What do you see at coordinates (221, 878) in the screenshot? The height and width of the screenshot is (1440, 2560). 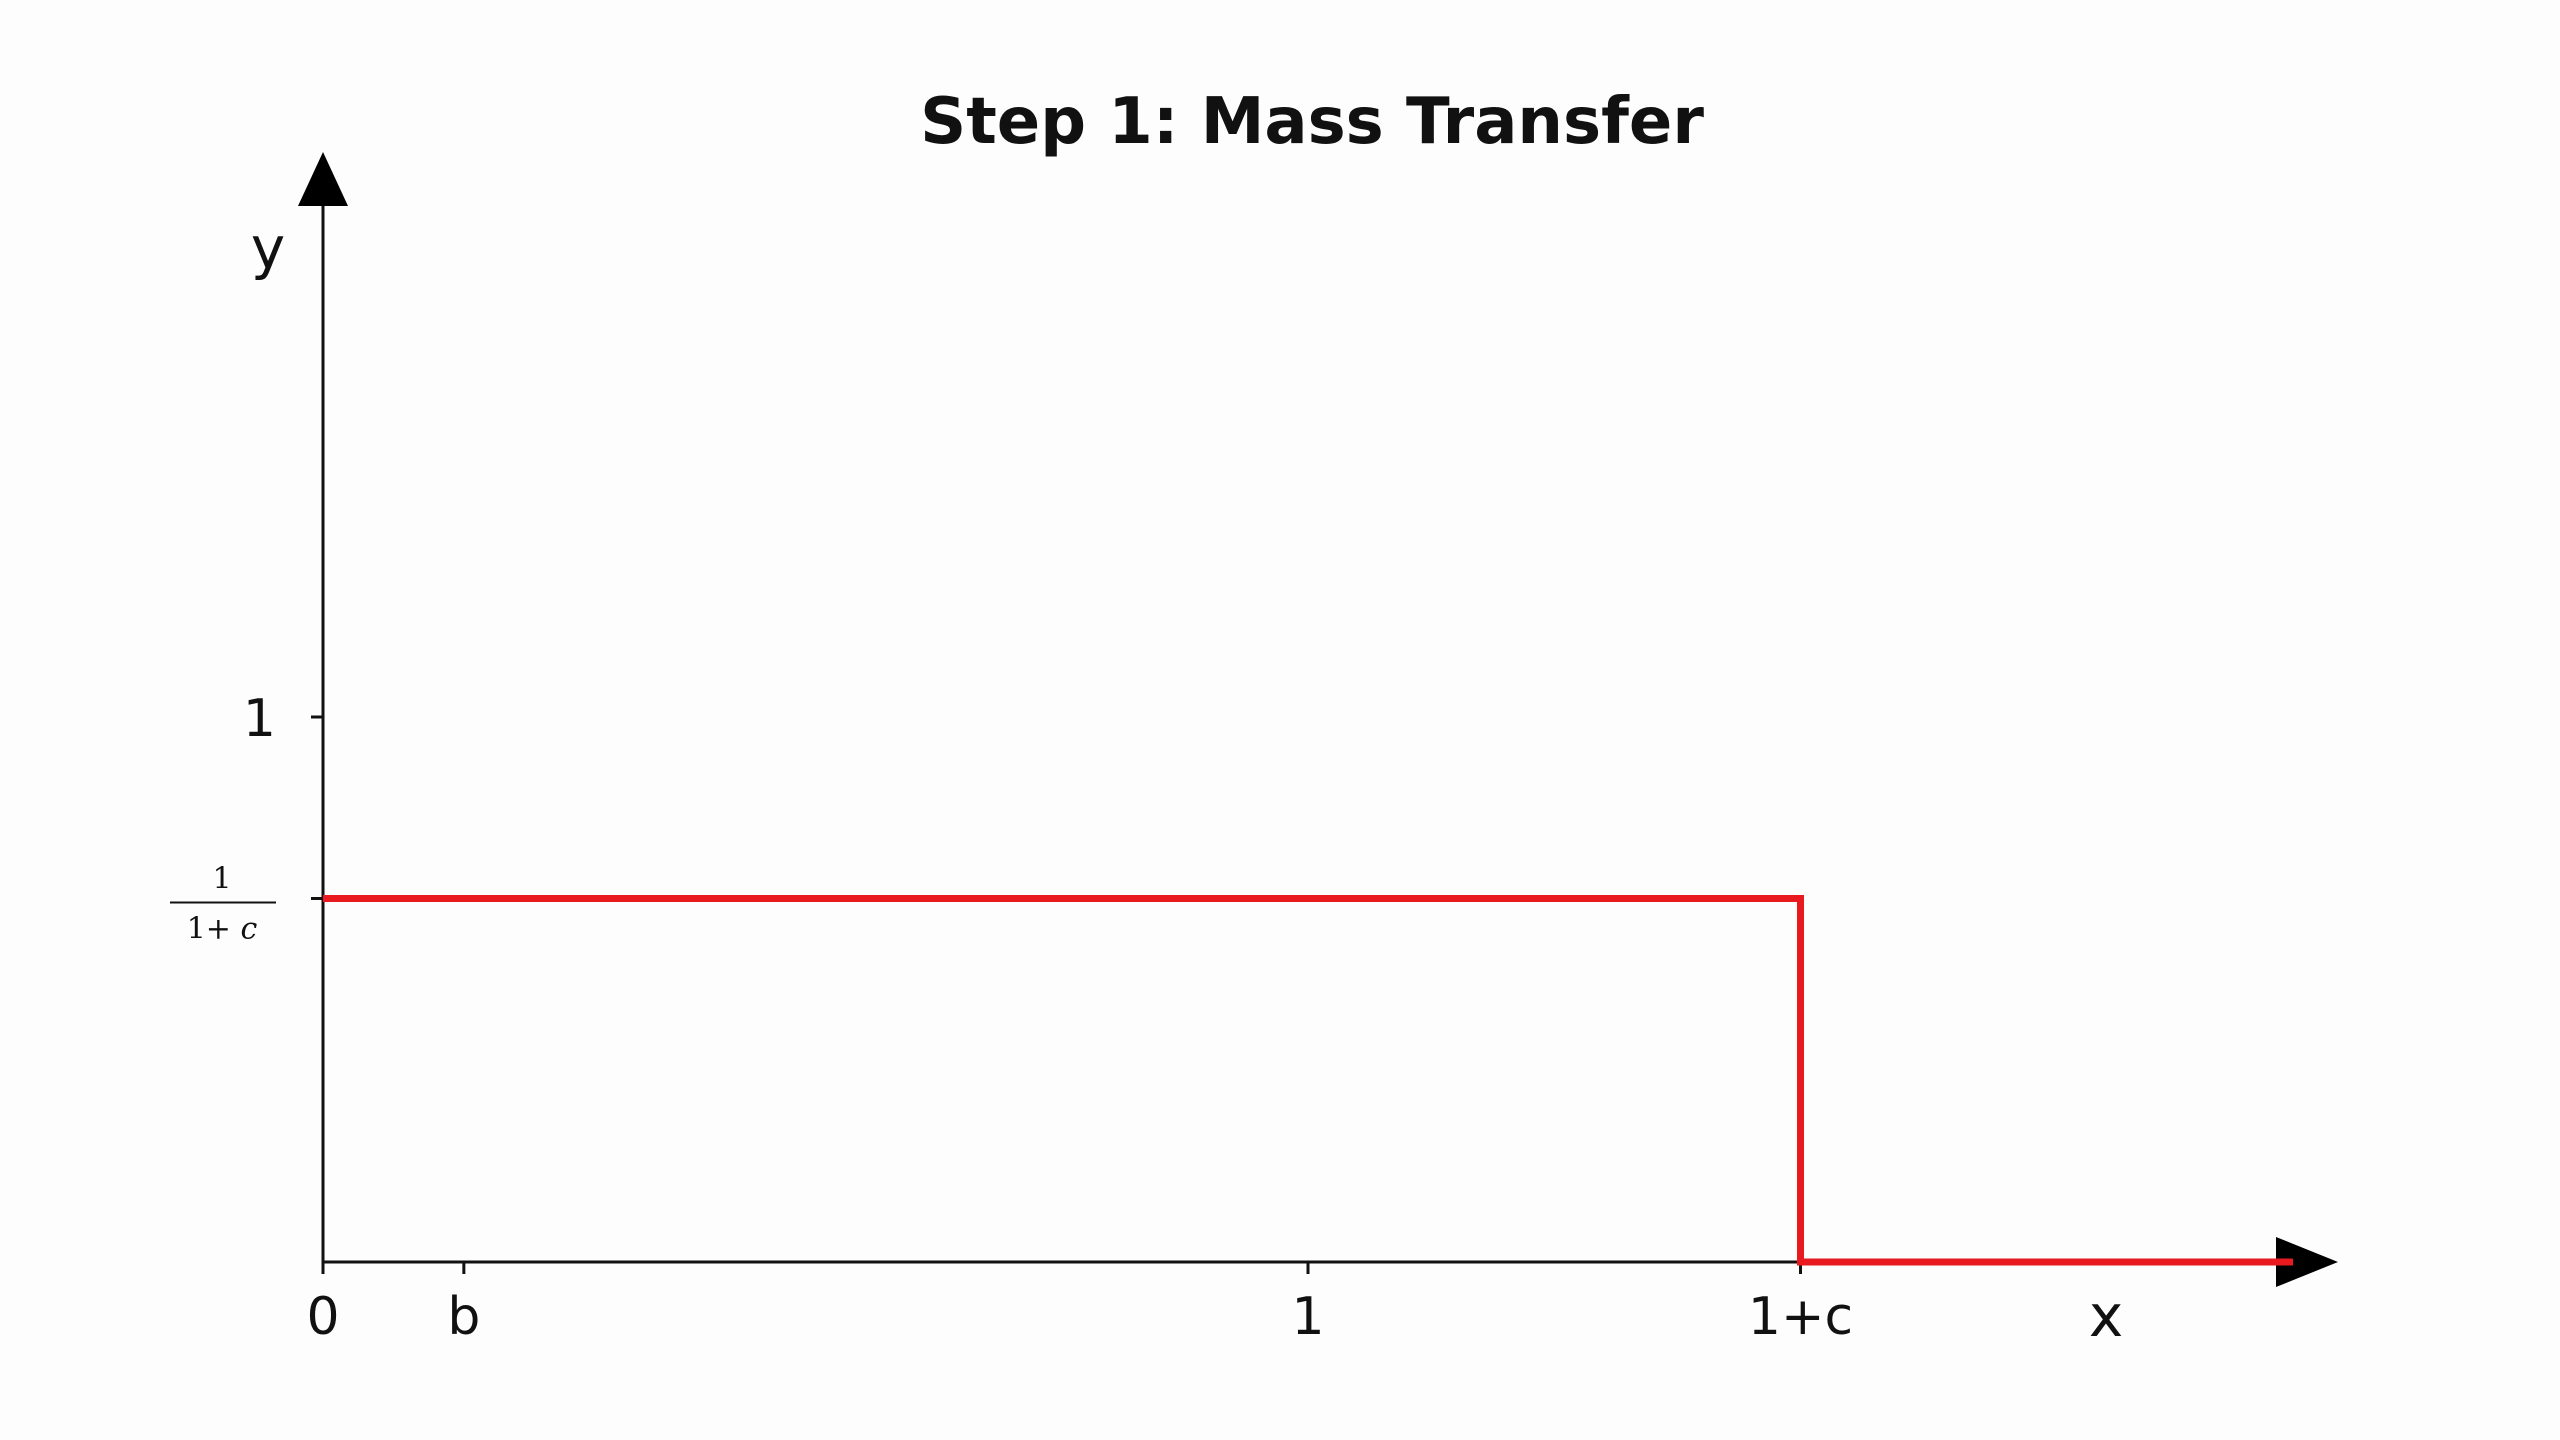 I see `fraction-numerator: 1` at bounding box center [221, 878].